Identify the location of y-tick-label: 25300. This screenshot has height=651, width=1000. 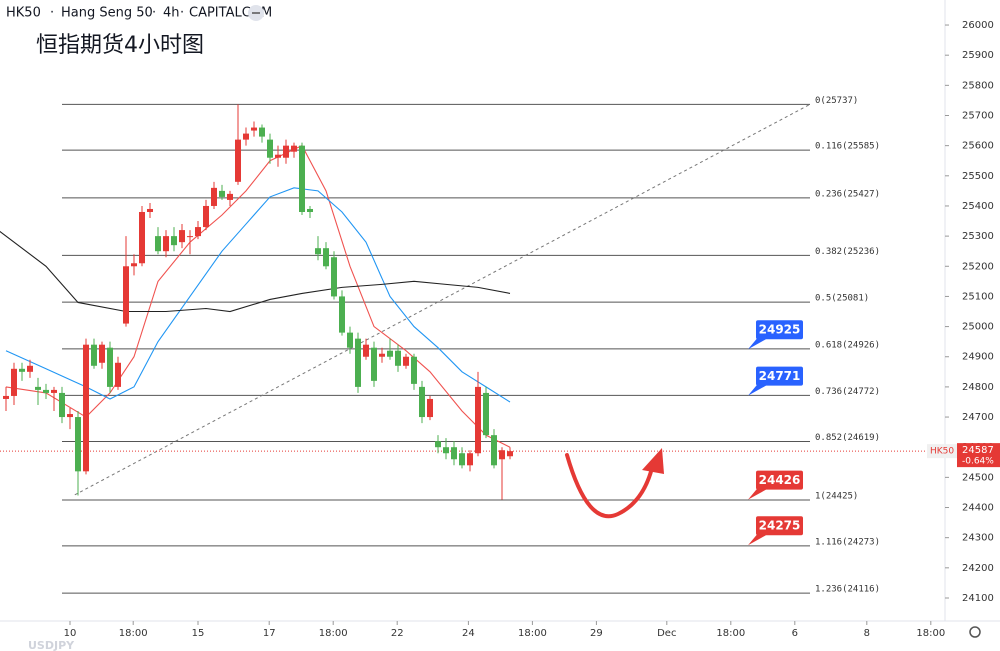
(978, 236).